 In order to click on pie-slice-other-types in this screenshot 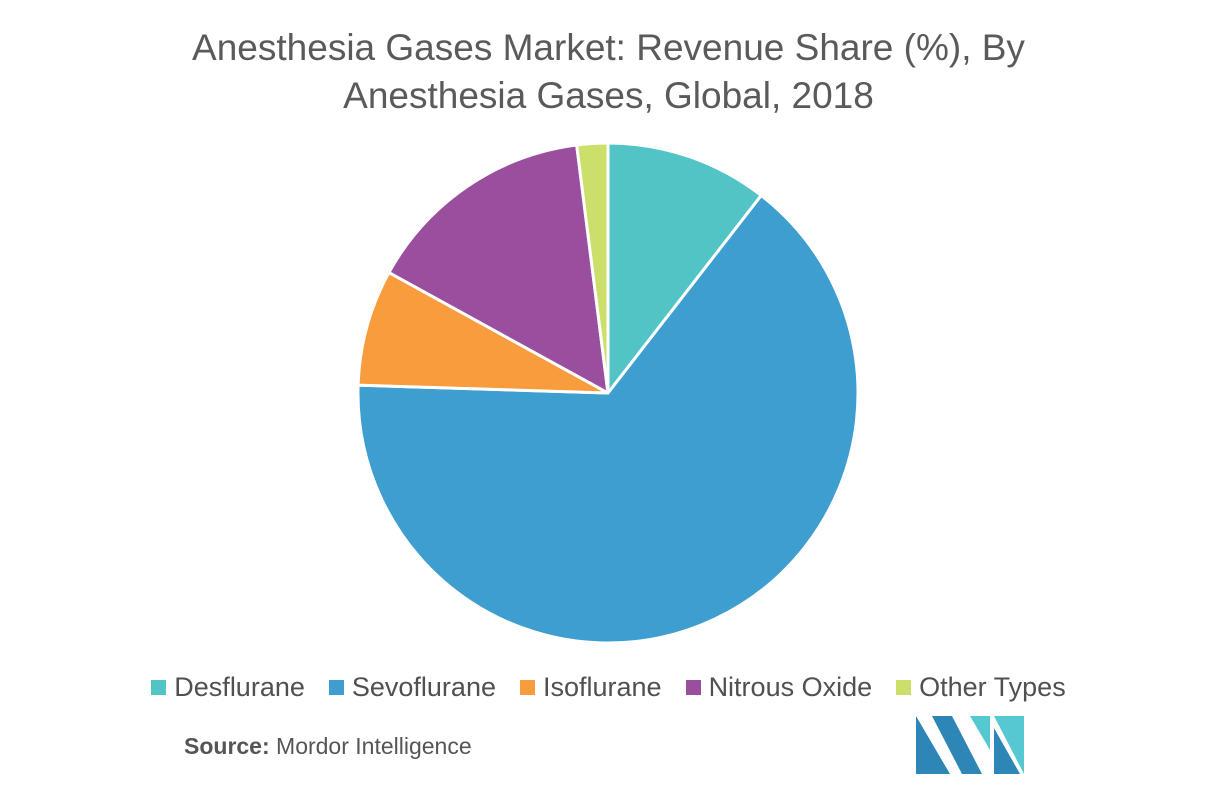, I will do `click(592, 268)`.